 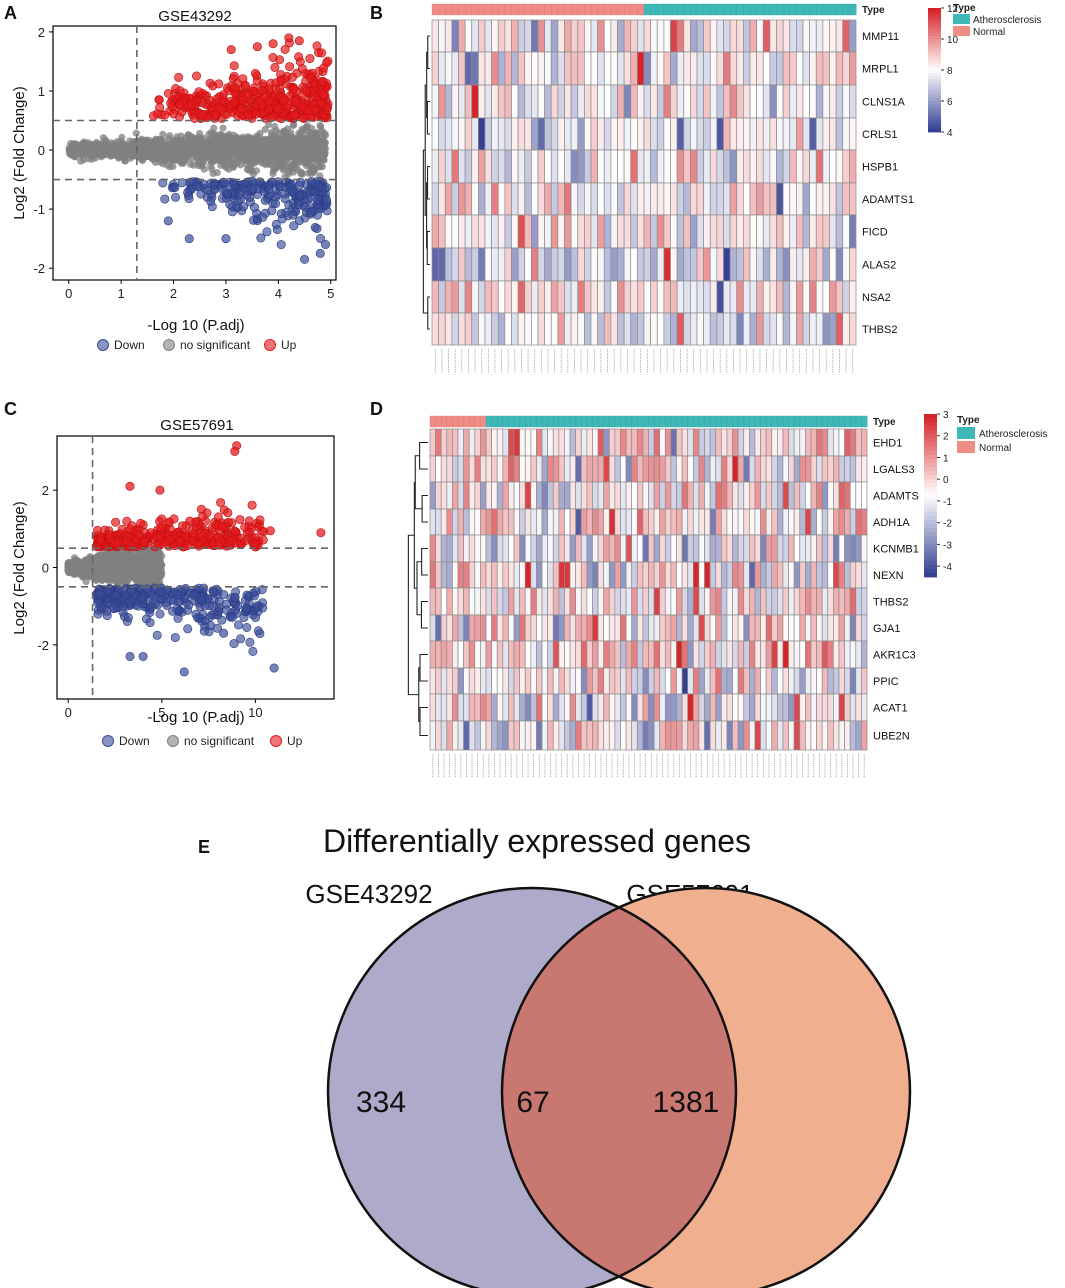 What do you see at coordinates (428, 182) in the screenshot?
I see `dendrogram-branch` at bounding box center [428, 182].